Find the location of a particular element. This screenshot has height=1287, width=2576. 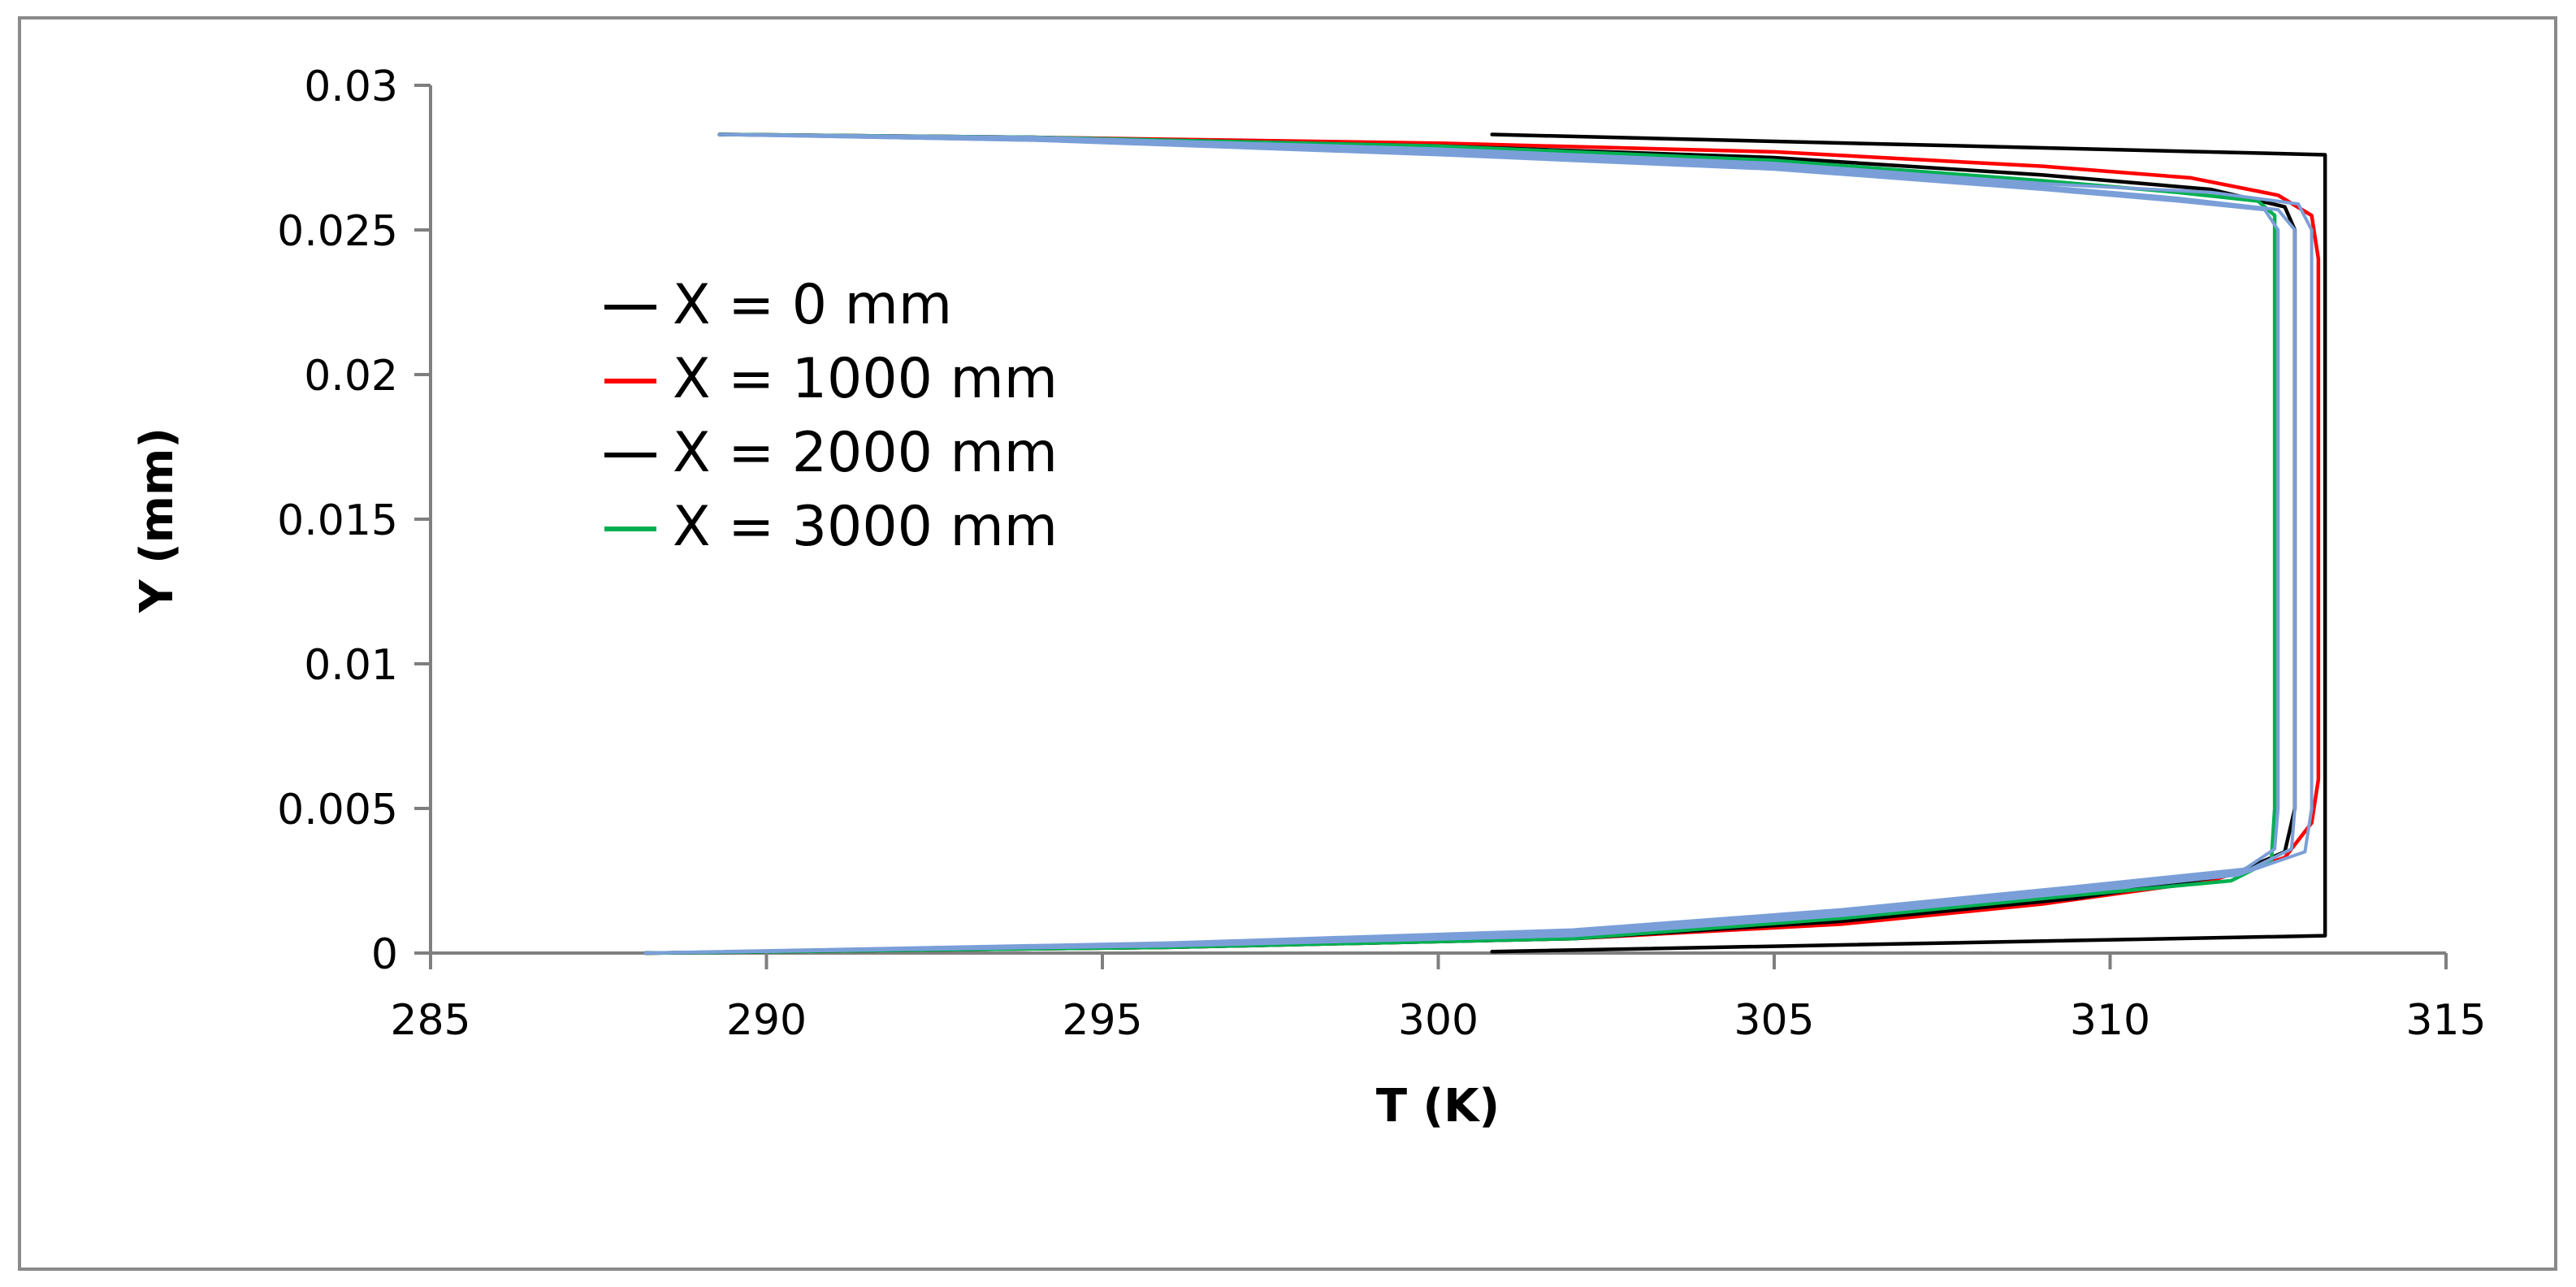

legend-label: X = 2000 mm is located at coordinates (866, 453).